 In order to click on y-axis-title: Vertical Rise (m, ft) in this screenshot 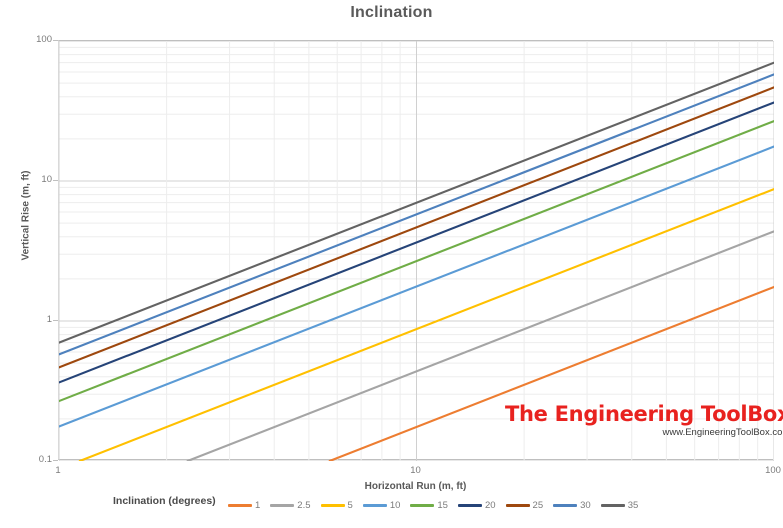, I will do `click(26, 215)`.